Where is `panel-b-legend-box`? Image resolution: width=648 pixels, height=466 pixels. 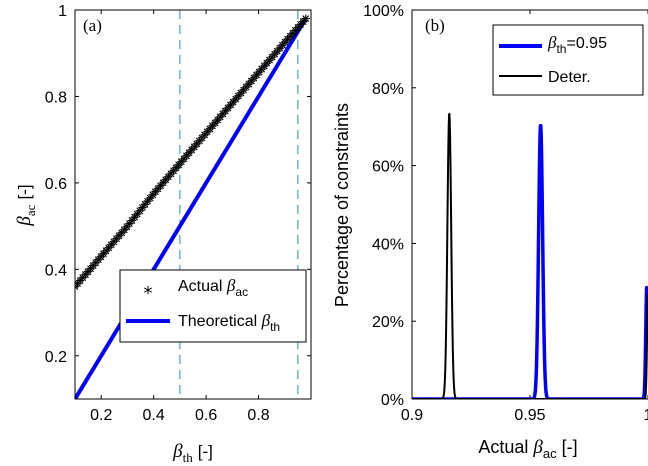 panel-b-legend-box is located at coordinates (568, 60).